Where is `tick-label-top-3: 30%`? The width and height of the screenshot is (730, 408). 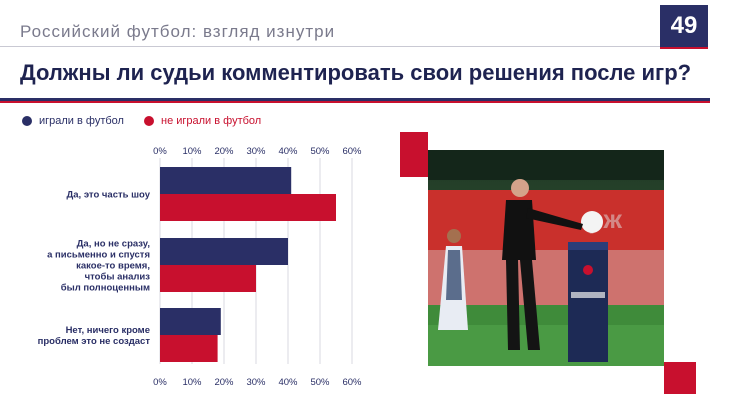
tick-label-top-3: 30% is located at coordinates (256, 151).